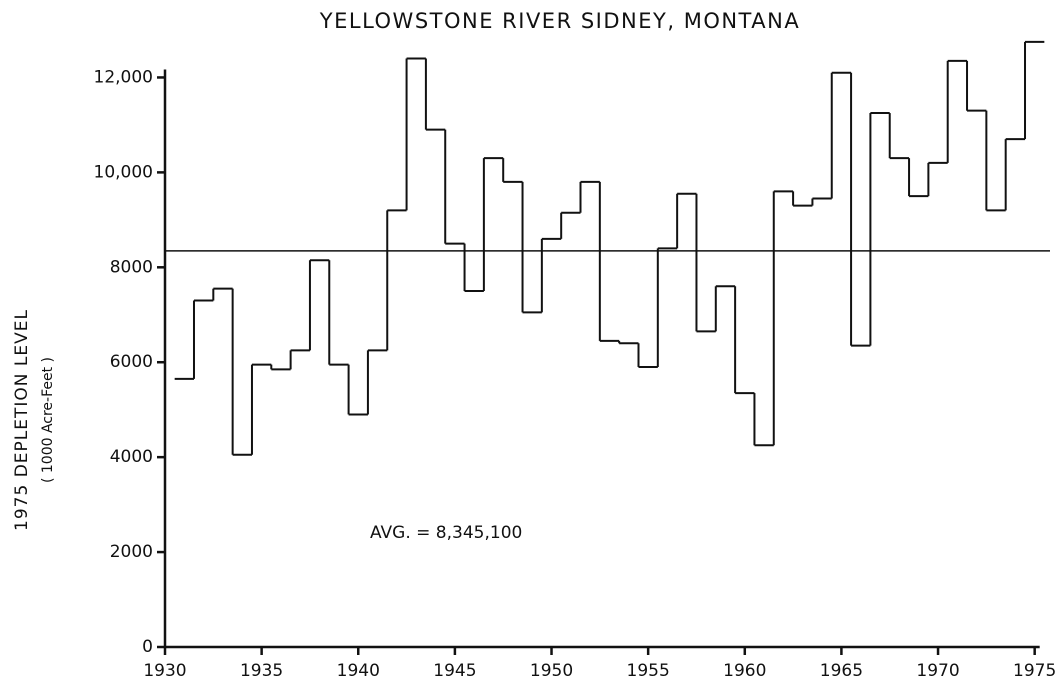  I want to click on y-axis-label: 1975 DEPLETION LEVEL, so click(22, 420).